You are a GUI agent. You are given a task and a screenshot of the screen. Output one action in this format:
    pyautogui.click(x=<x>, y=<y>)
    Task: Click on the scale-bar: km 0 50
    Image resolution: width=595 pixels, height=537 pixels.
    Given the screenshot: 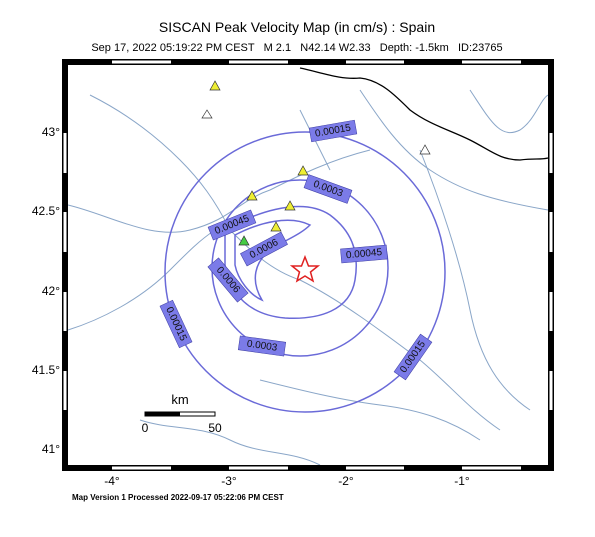 What is the action you would take?
    pyautogui.click(x=182, y=413)
    